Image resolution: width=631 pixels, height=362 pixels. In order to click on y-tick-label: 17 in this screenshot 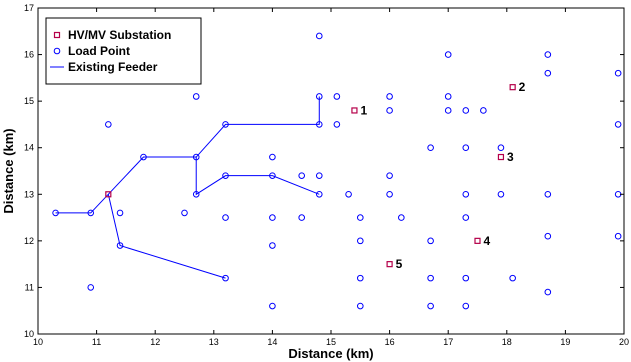, I will do `click(29, 8)`.